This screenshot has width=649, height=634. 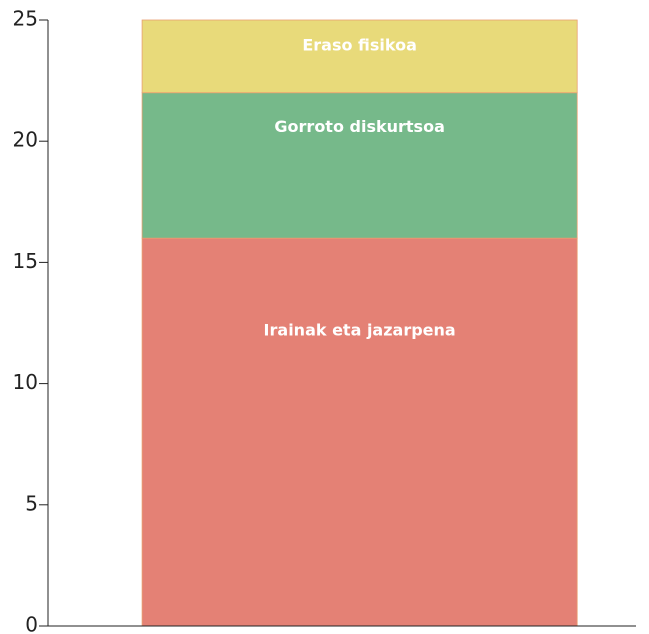 I want to click on y-tick-label: 0, so click(x=31, y=623).